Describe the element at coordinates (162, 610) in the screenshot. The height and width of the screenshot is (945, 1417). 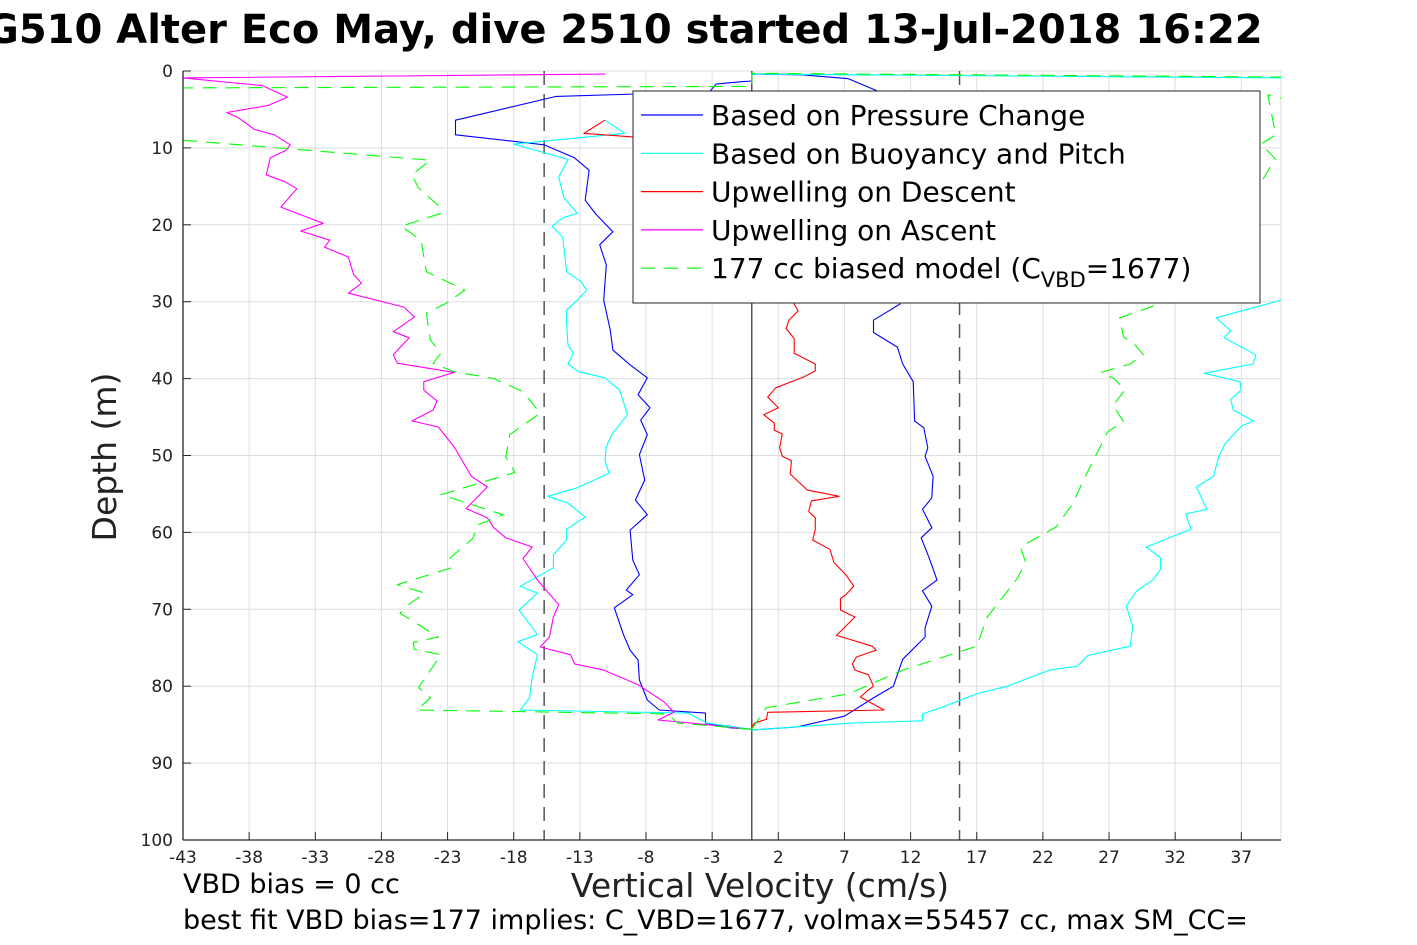
I see `y-tick-label: 70` at that location.